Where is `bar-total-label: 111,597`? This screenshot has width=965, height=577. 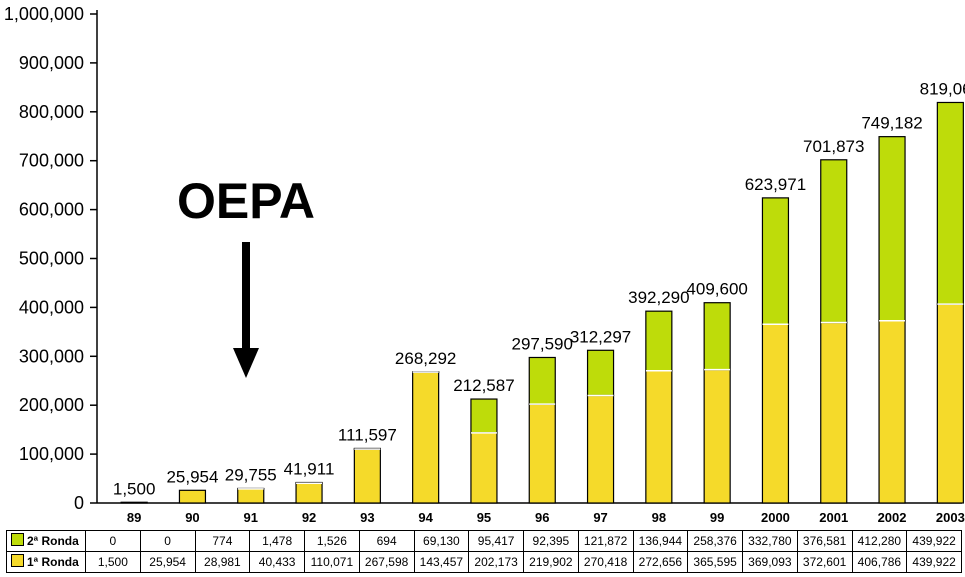 bar-total-label: 111,597 is located at coordinates (367, 434).